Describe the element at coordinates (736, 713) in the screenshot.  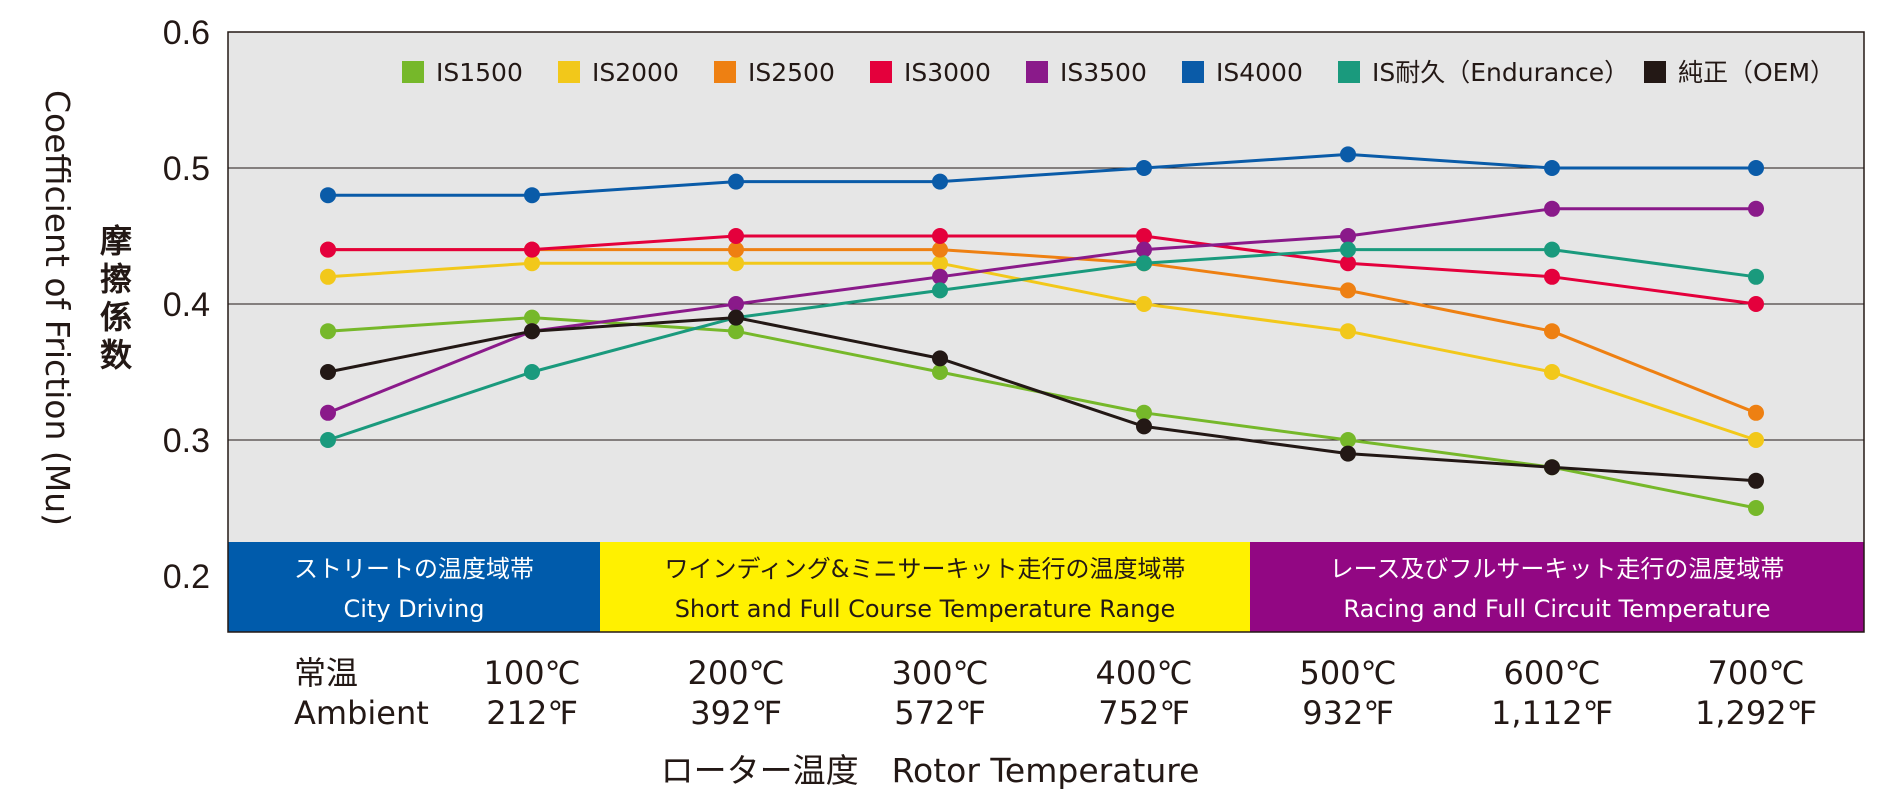
I see `x-category-sublabel: 392℉` at that location.